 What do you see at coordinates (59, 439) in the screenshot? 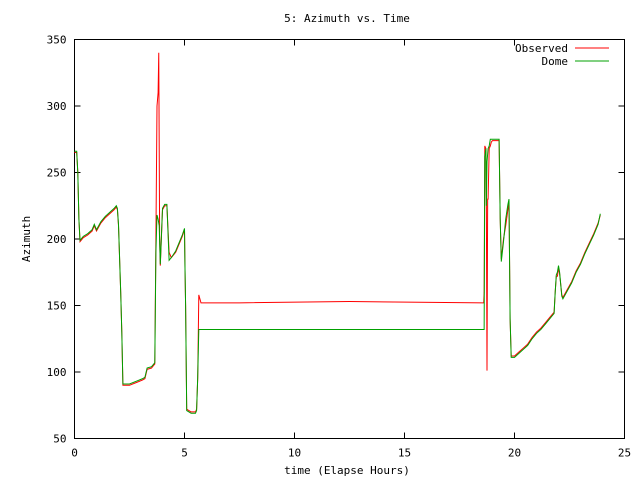
I see `y-tick-label: 50` at bounding box center [59, 439].